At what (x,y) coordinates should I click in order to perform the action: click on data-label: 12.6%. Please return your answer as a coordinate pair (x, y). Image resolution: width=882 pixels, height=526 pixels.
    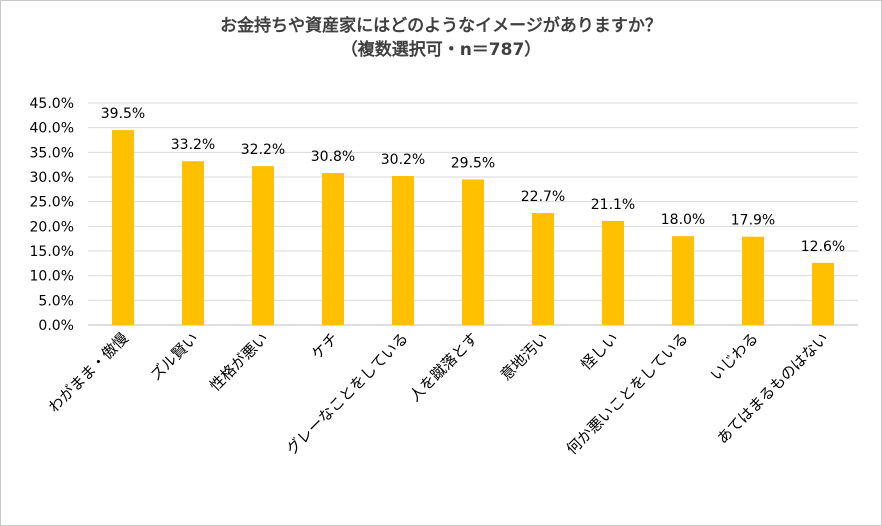
    Looking at the image, I should click on (823, 247).